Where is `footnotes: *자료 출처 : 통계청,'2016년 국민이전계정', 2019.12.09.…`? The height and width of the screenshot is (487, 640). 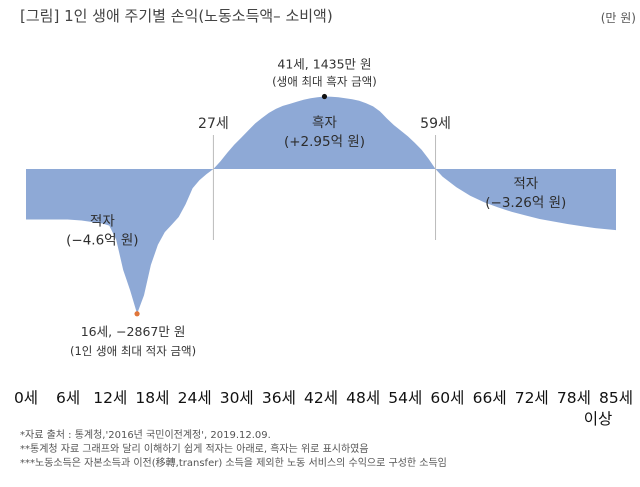
footnotes: *자료 출처 : 통계청,'2016년 국민이전계정', 2019.12.09.… is located at coordinates (233, 449).